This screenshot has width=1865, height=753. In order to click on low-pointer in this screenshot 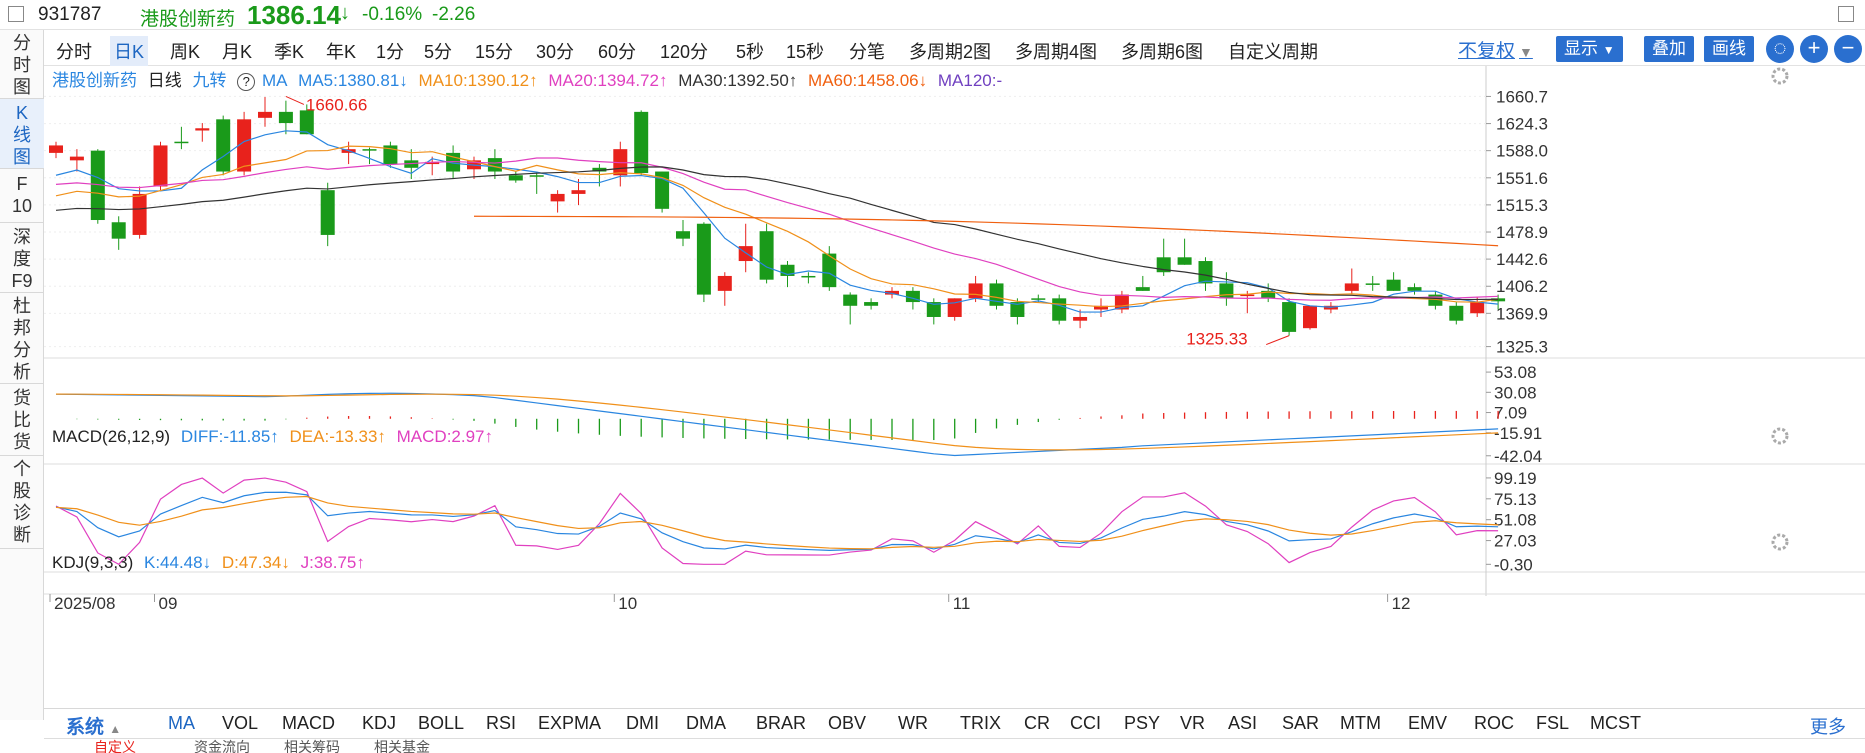, I will do `click(1278, 340)`.